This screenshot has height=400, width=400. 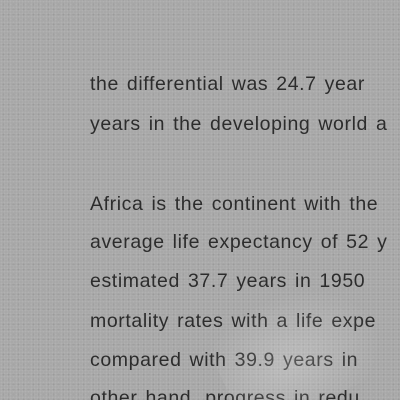 What do you see at coordinates (224, 360) in the screenshot?
I see `text-line: compared with 39.9 years in` at bounding box center [224, 360].